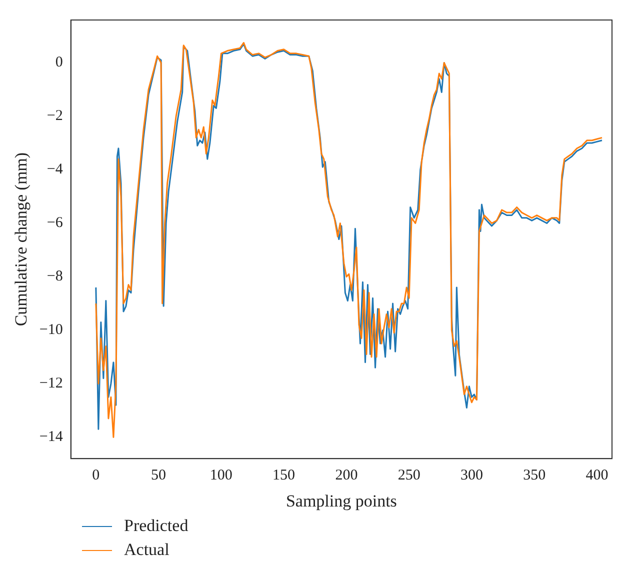 The image size is (630, 584). What do you see at coordinates (51, 437) in the screenshot?
I see `y-tick-label: −14` at bounding box center [51, 437].